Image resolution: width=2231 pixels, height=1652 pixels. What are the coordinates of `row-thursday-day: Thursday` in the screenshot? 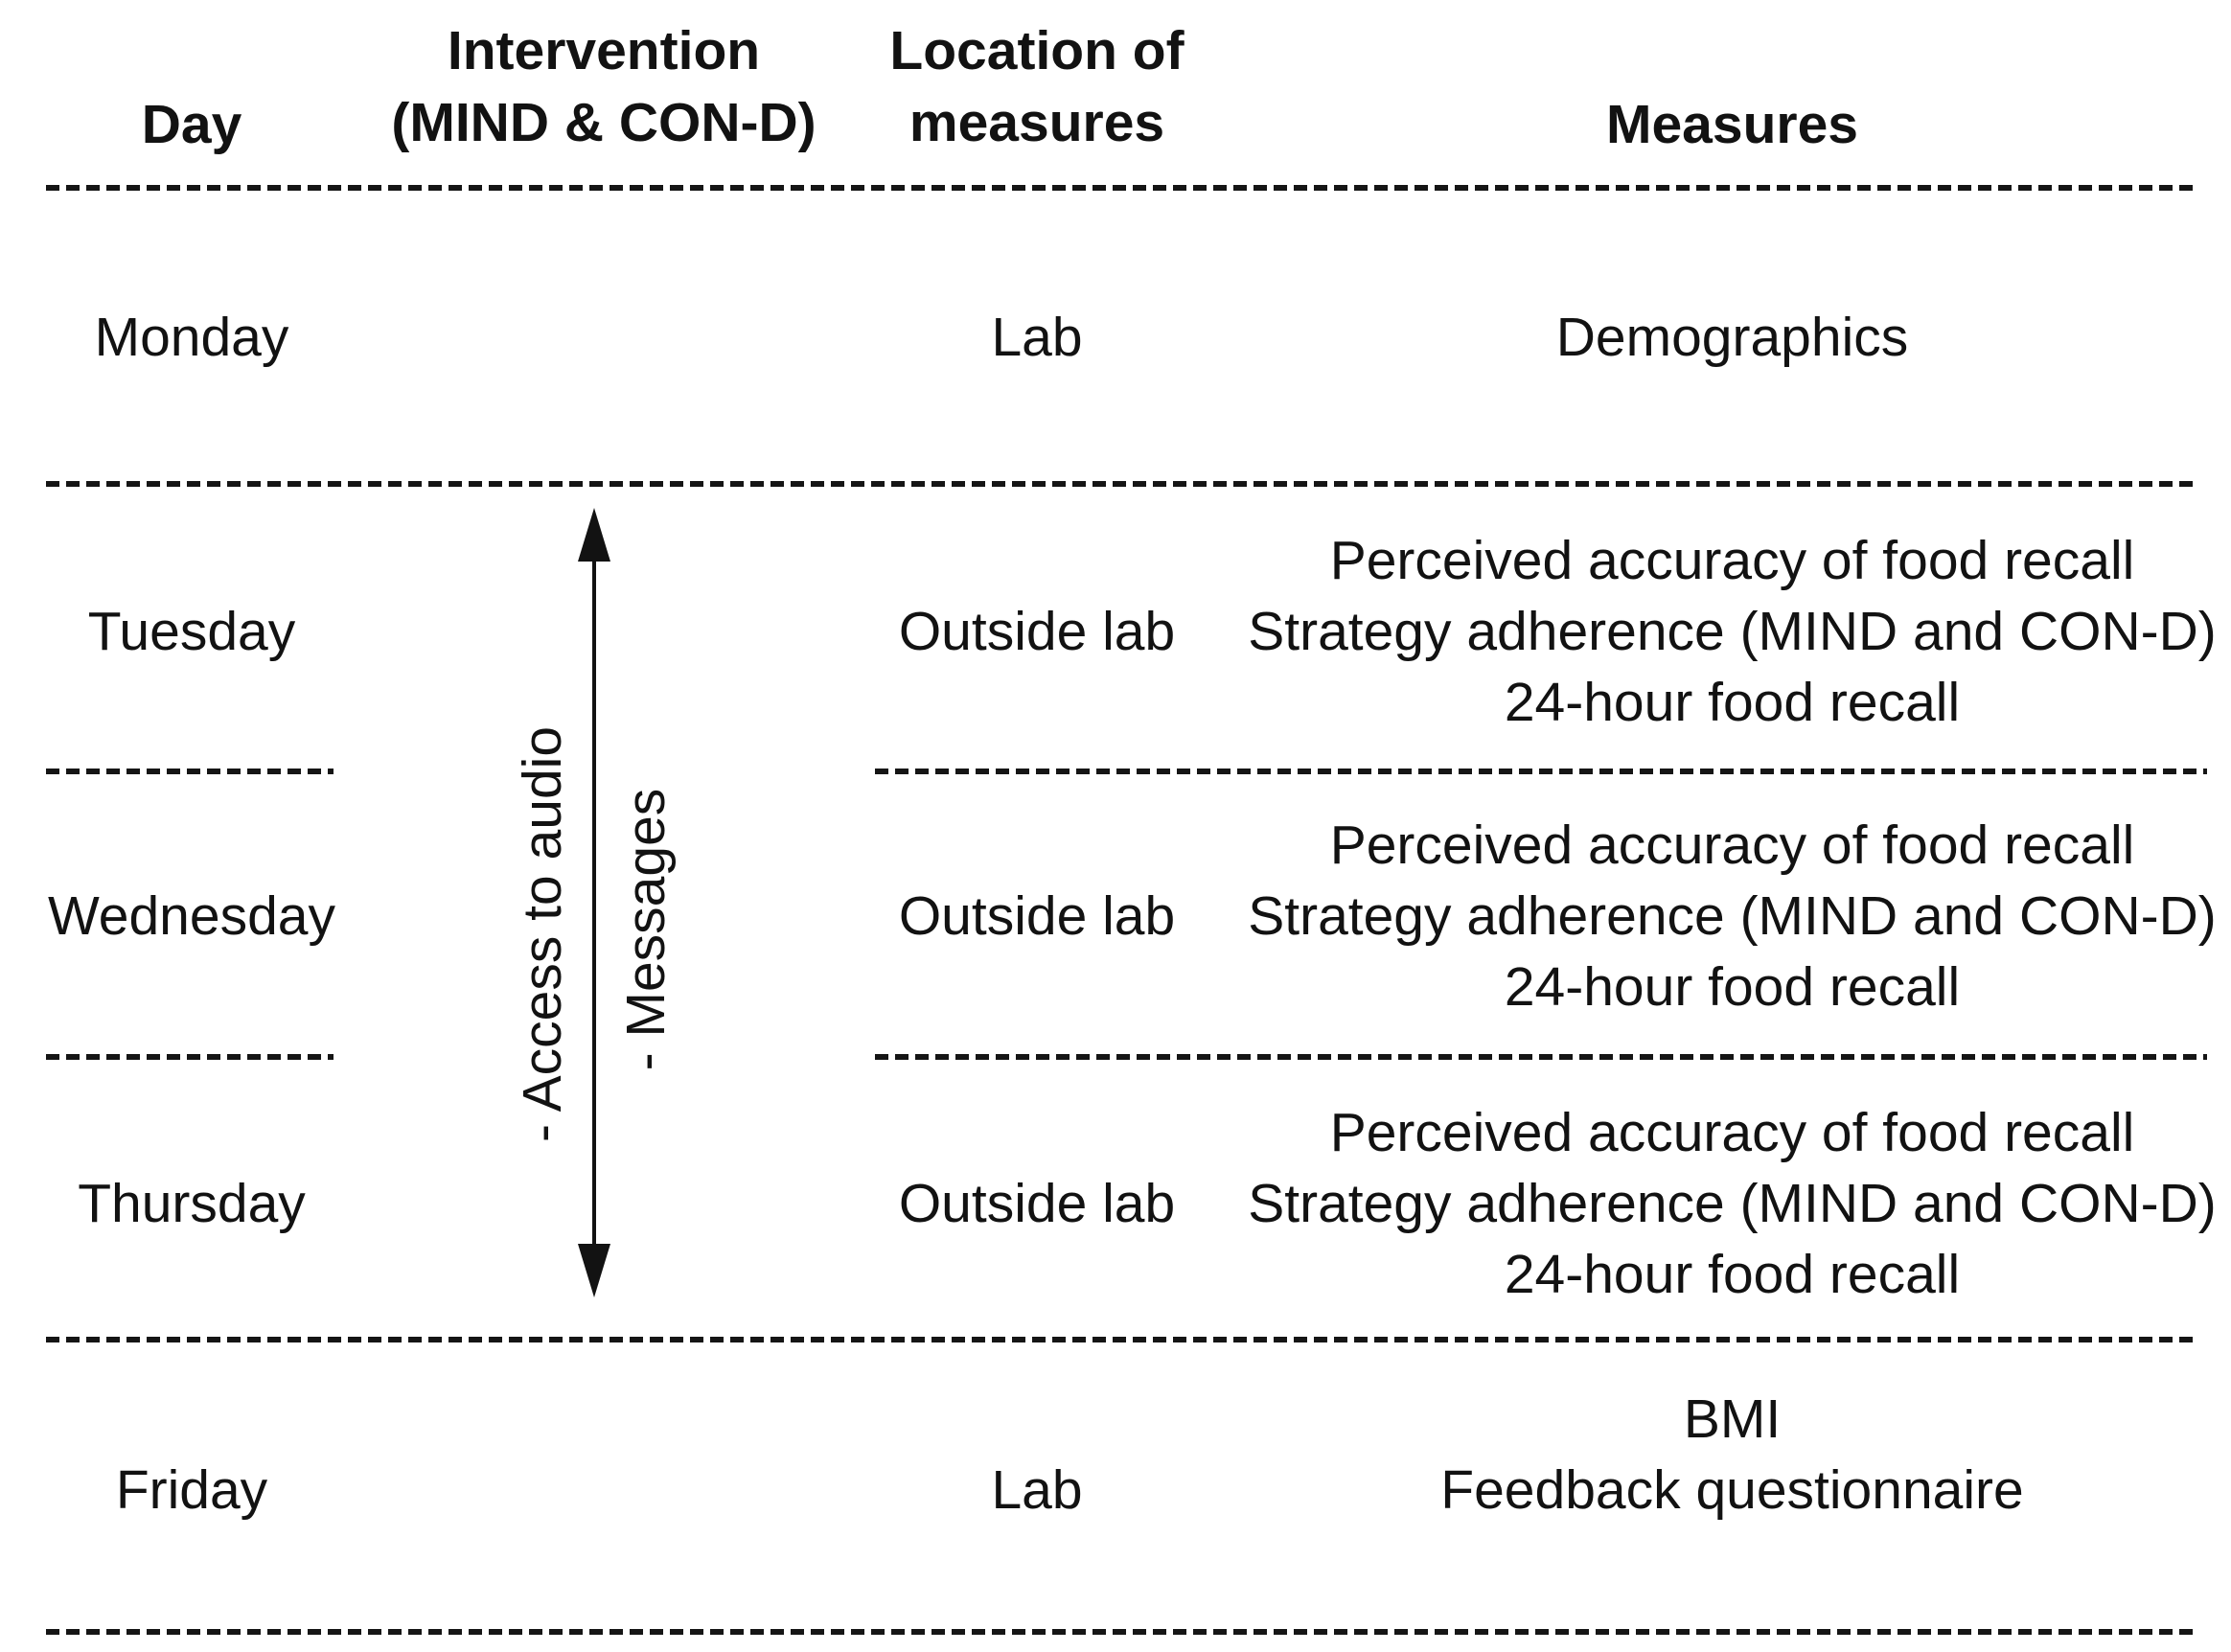 It's located at (192, 1203).